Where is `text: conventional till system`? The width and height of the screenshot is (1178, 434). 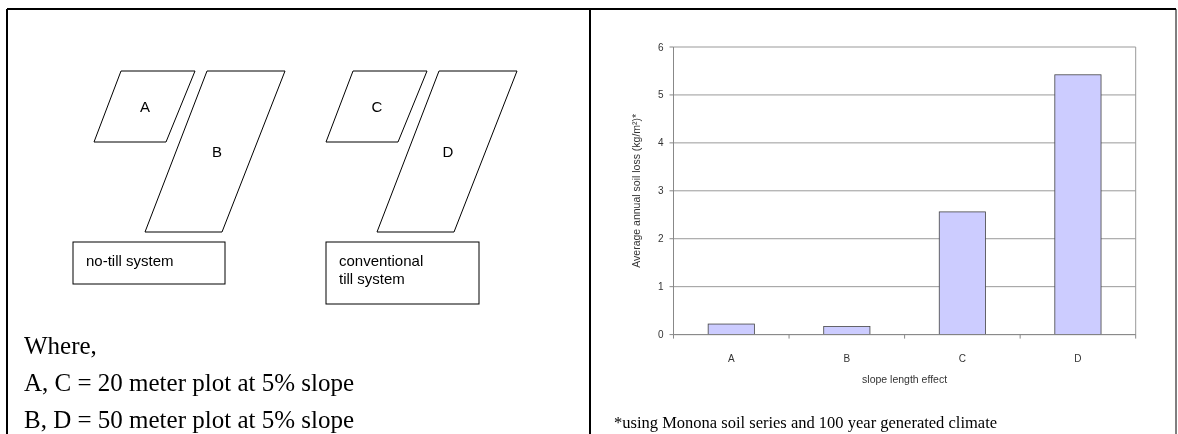
text: conventional till system is located at coordinates (381, 269).